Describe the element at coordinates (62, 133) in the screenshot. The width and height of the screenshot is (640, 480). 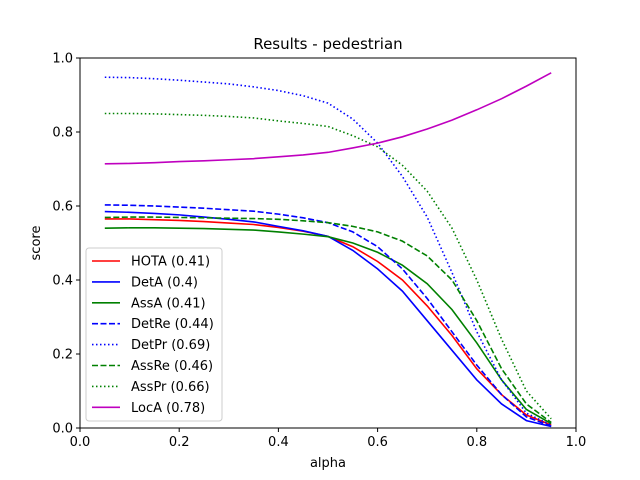
I see `y-tick-label: 0.8` at that location.